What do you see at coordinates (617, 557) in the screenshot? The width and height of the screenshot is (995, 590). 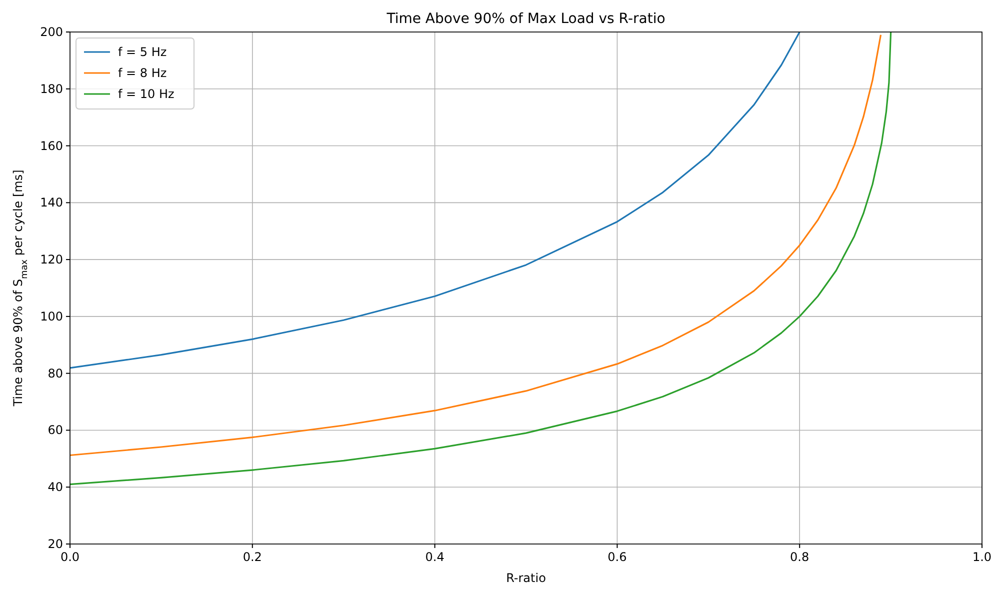 I see `x-tick-label: 0.6` at bounding box center [617, 557].